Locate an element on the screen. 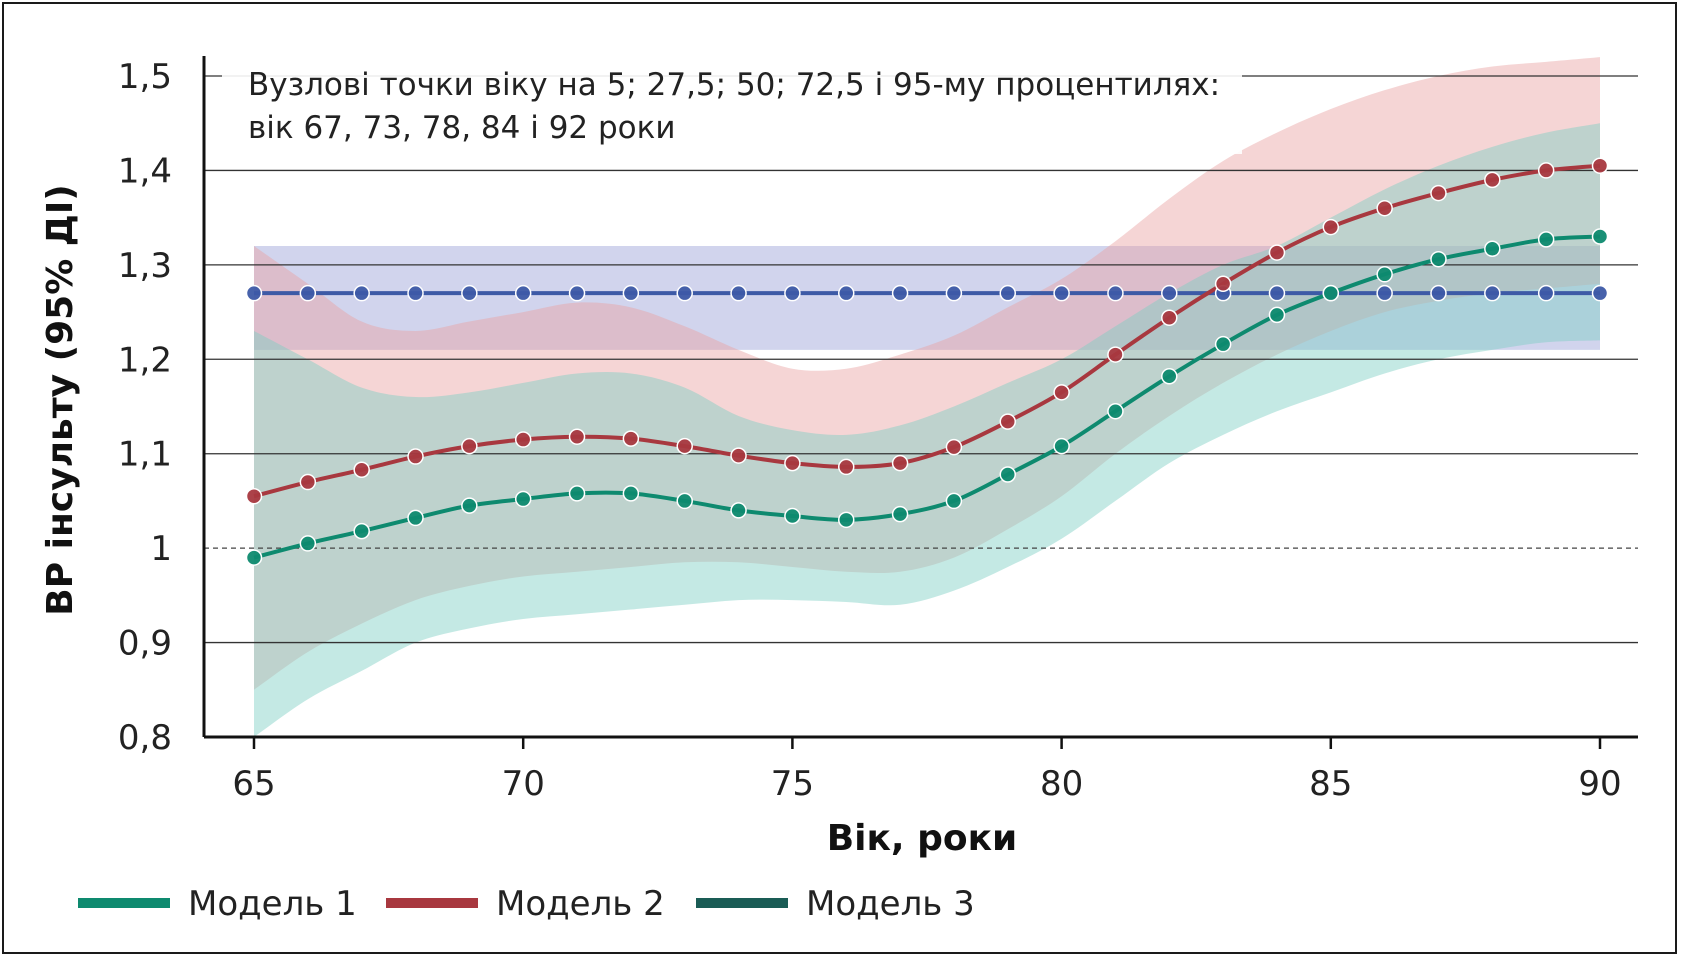 This screenshot has width=1683, height=960. x-tick-label: 85 is located at coordinates (1330, 784).